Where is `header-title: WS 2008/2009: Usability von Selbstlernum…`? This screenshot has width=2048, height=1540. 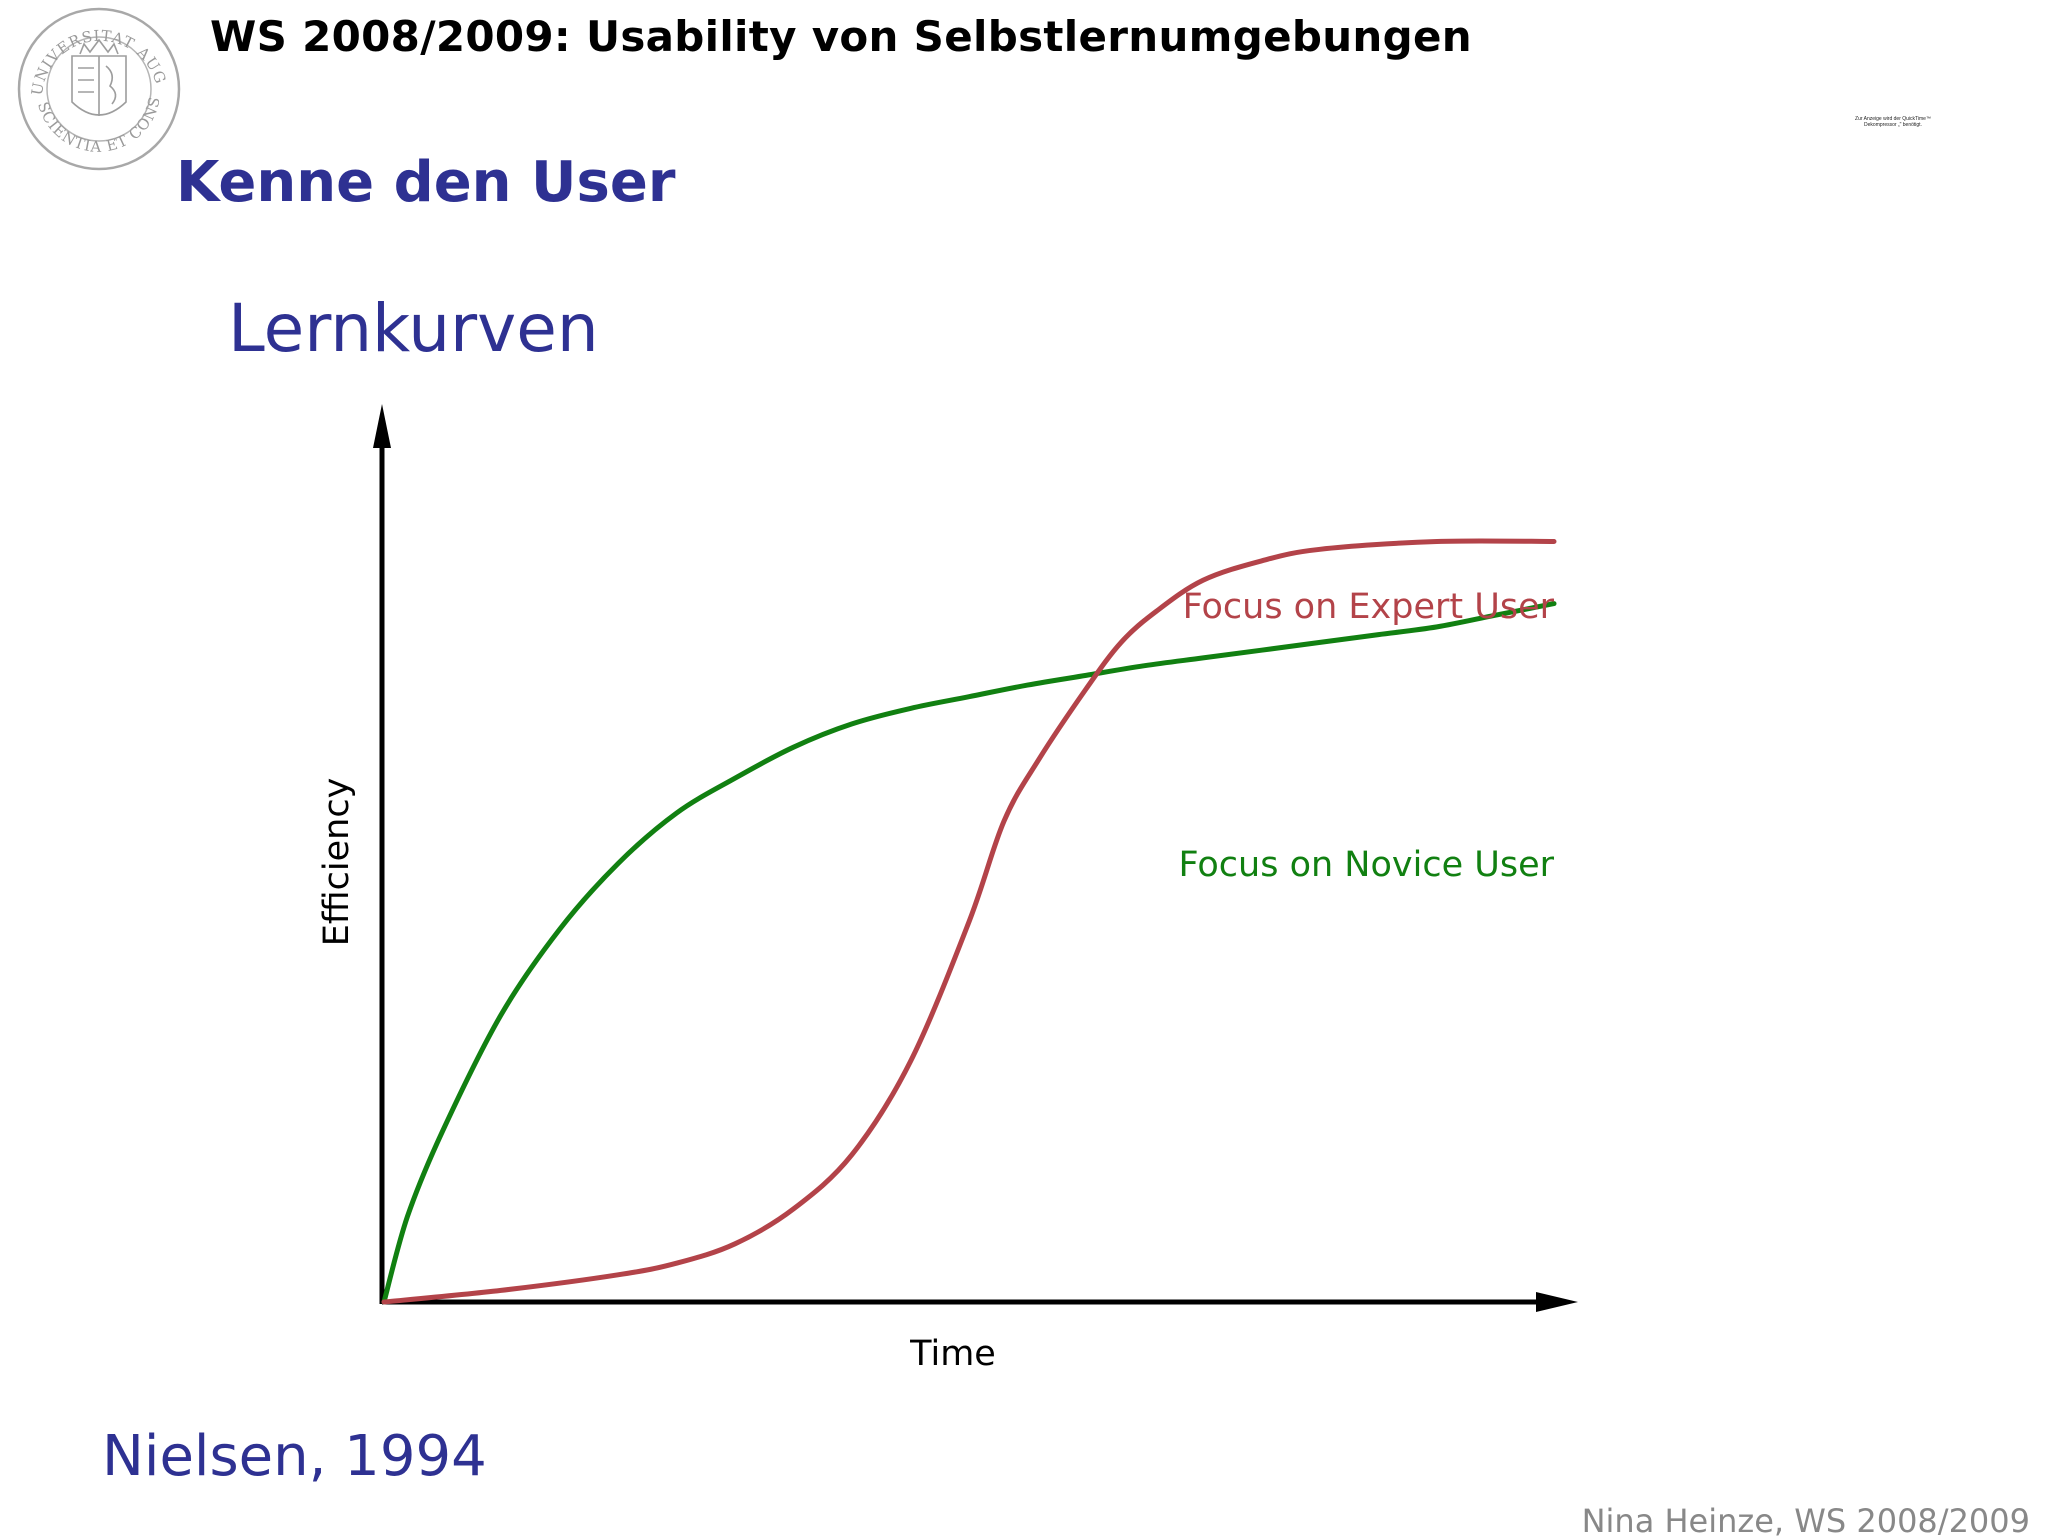 header-title: WS 2008/2009: Usability von Selbstlernum… is located at coordinates (841, 36).